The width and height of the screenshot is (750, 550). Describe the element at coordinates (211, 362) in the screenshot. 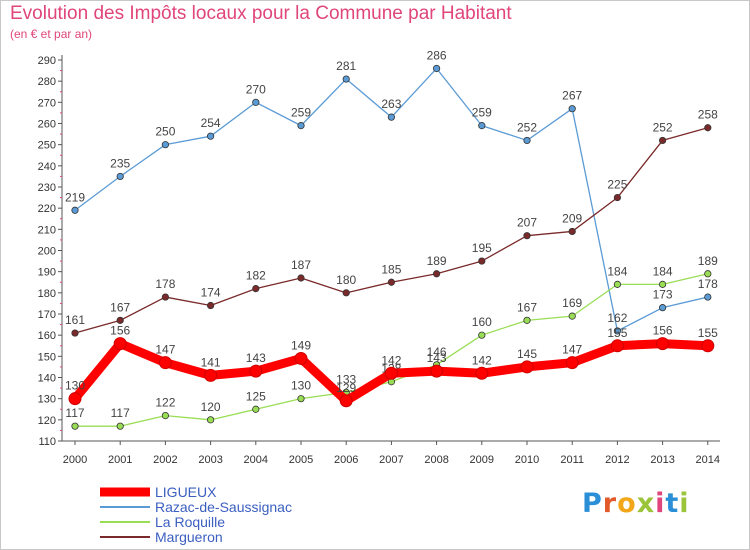

I see `data-label: 141` at that location.